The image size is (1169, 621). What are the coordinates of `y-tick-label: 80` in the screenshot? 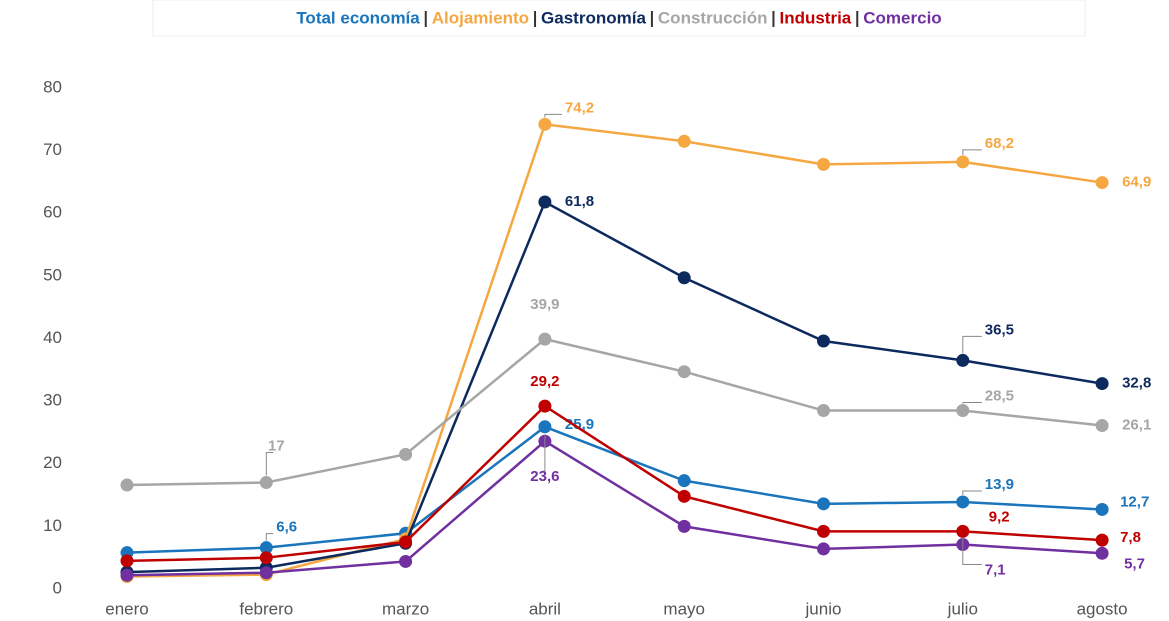 It's located at (52, 86).